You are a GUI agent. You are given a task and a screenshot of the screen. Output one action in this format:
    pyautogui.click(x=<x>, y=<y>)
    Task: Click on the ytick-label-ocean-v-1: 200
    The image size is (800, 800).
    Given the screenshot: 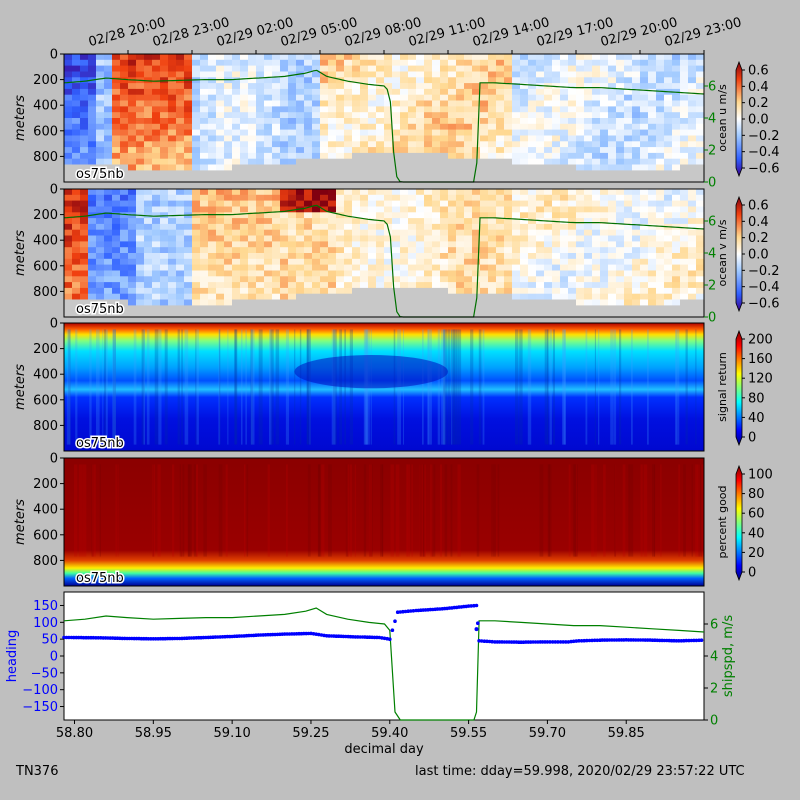 What is the action you would take?
    pyautogui.click(x=45, y=215)
    